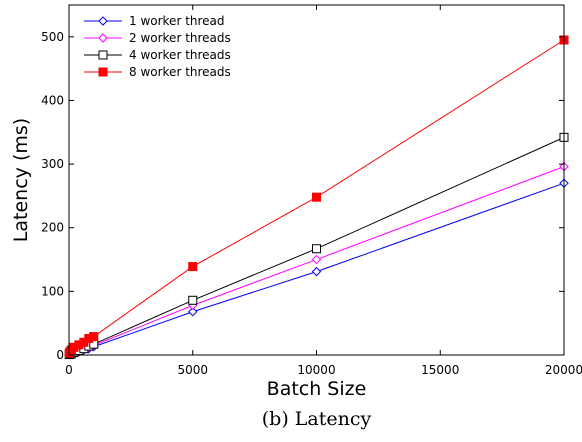 The width and height of the screenshot is (582, 442). I want to click on x-tick-label: 5000, so click(192, 370).